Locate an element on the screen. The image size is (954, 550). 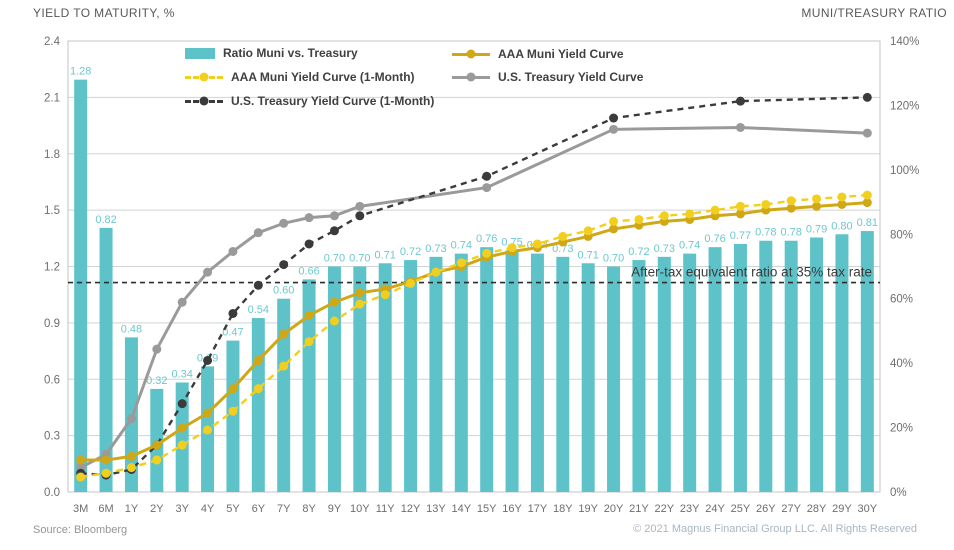
bar-value-label: 0.60 is located at coordinates (283, 291).